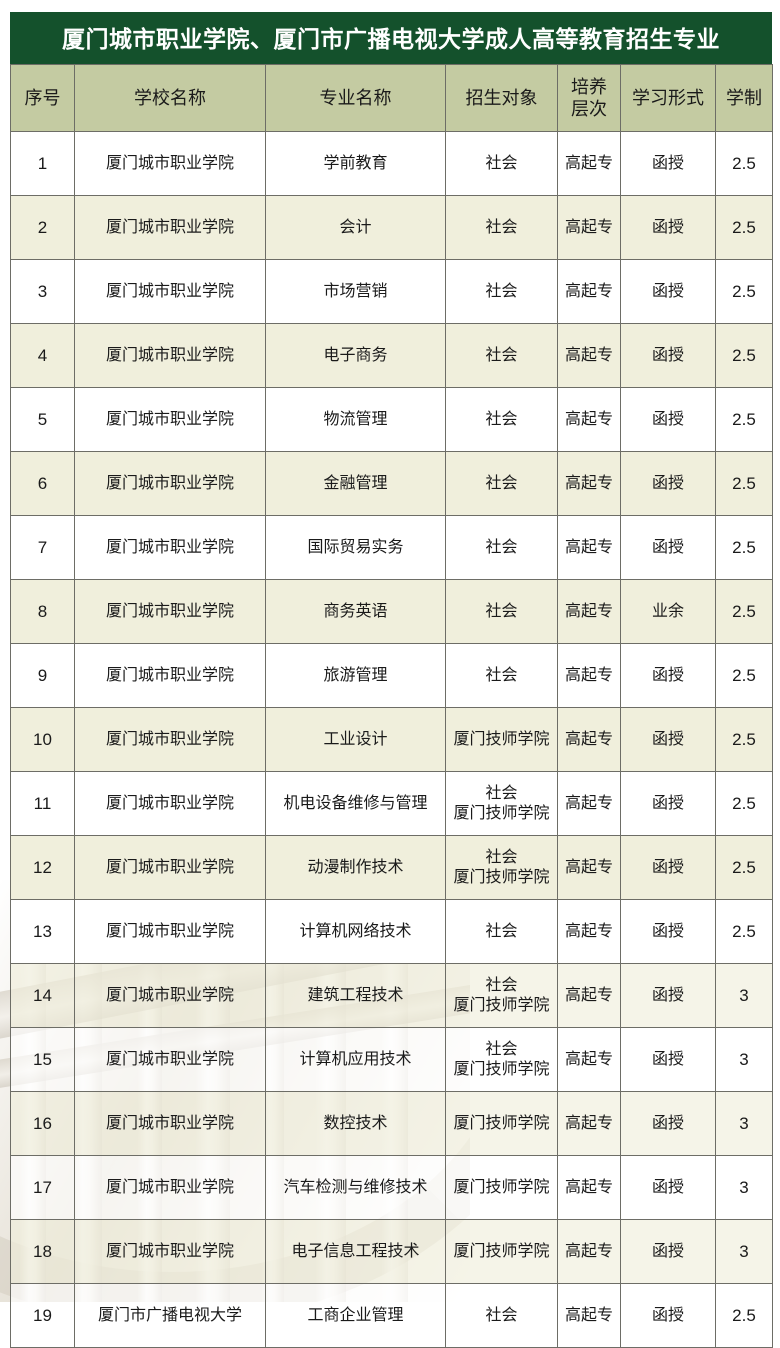 The width and height of the screenshot is (780, 1348). Describe the element at coordinates (170, 98) in the screenshot. I see `column-header-school: 学校名称` at that location.